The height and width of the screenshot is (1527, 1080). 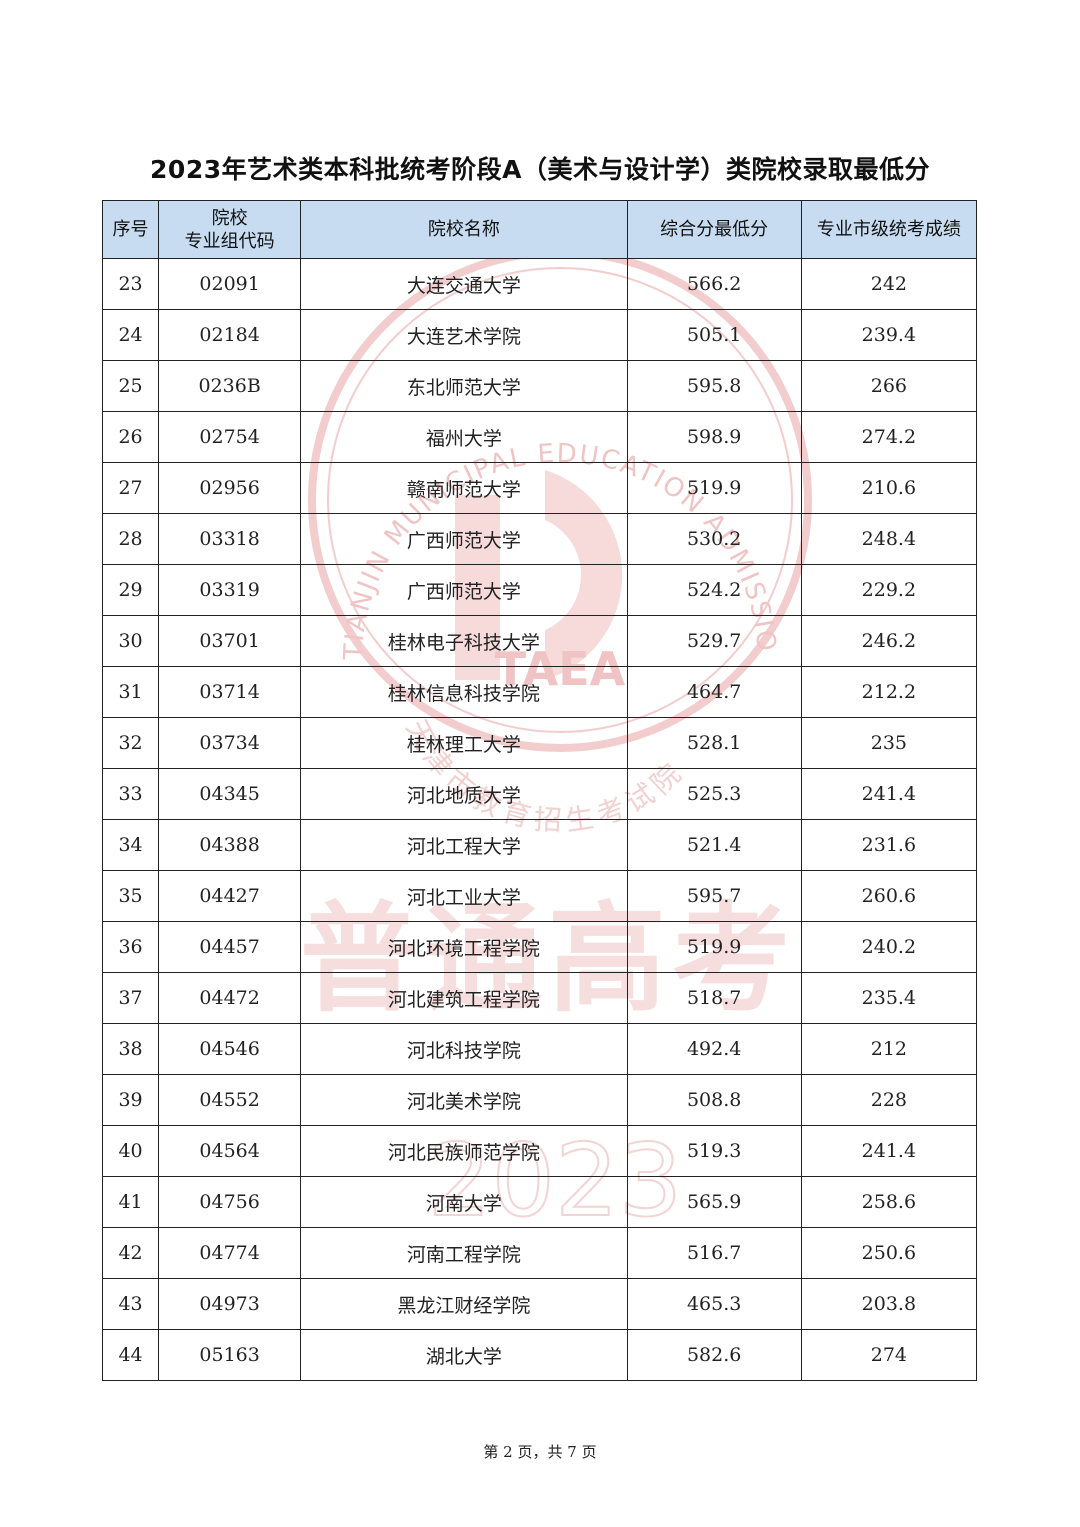 What do you see at coordinates (714, 1355) in the screenshot?
I see `cell-score: 582.6` at bounding box center [714, 1355].